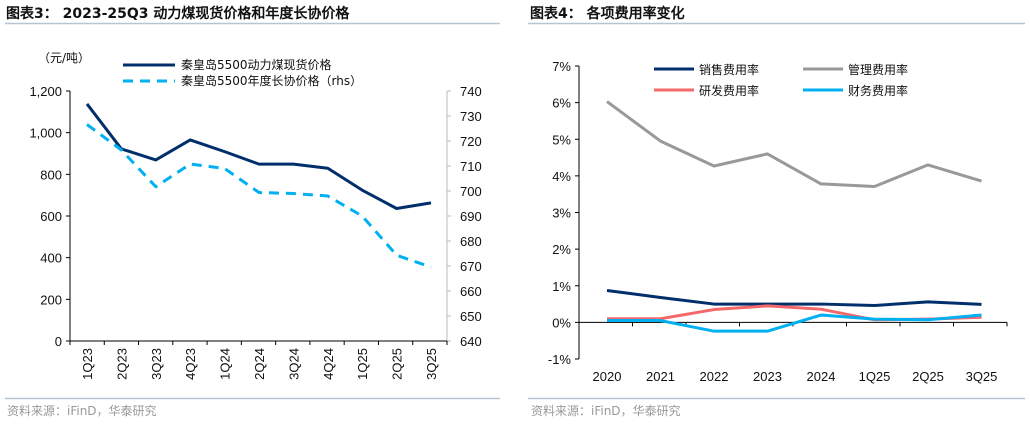 Image resolution: width=1030 pixels, height=427 pixels. I want to click on chart1-x-tick-label: 4Q24, so click(328, 364).